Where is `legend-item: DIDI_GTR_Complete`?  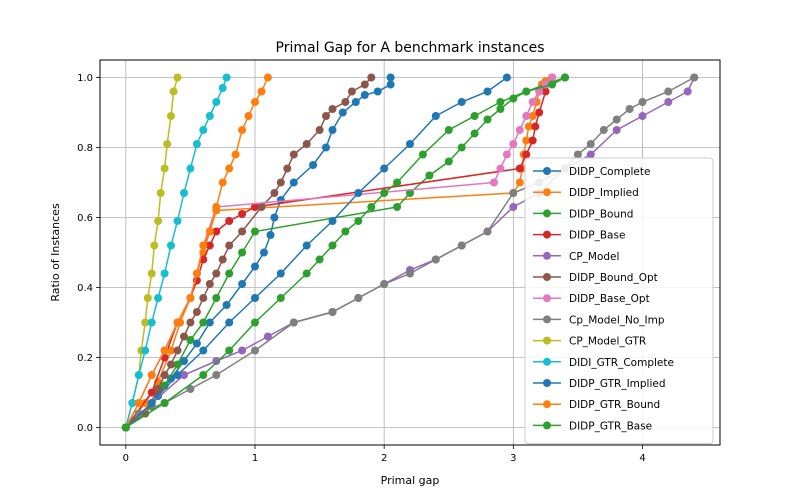 legend-item: DIDI_GTR_Complete is located at coordinates (603, 363).